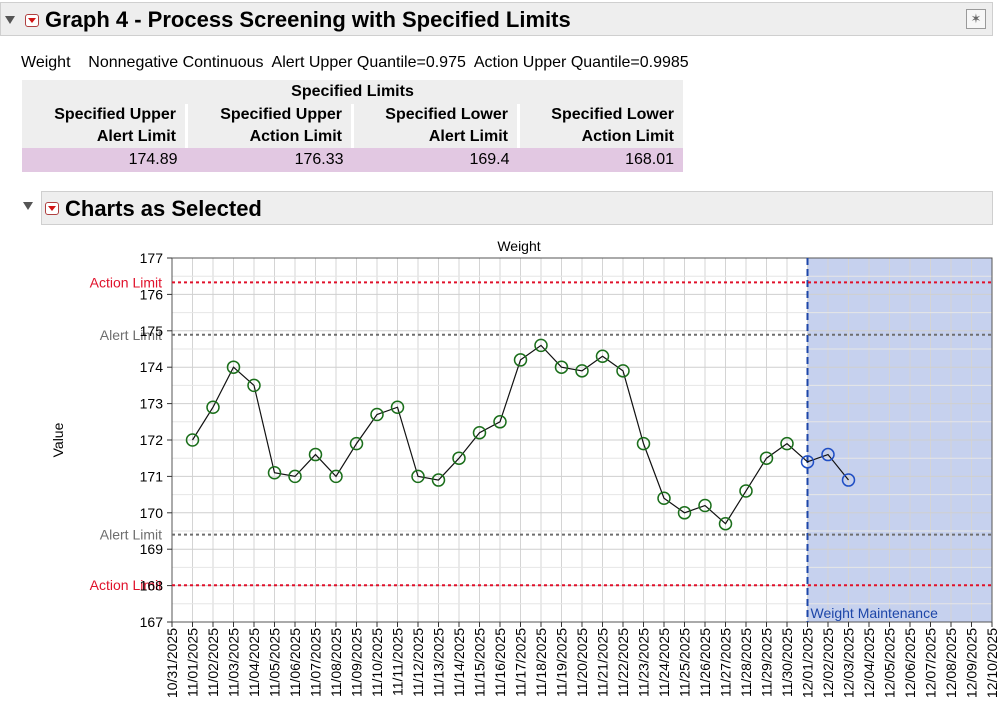 Image resolution: width=999 pixels, height=719 pixels. What do you see at coordinates (104, 160) in the screenshot?
I see `table-cell: 174.89` at bounding box center [104, 160].